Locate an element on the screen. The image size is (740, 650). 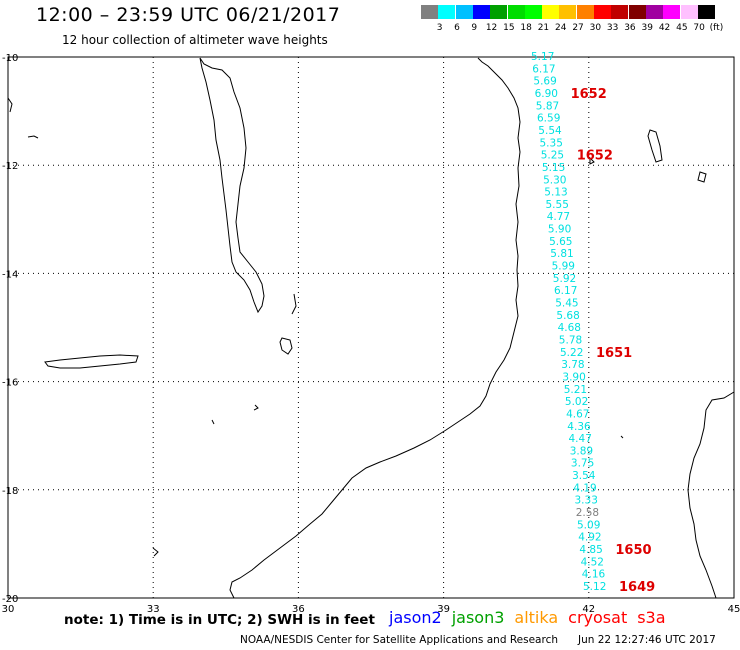
colorbar-label: 27 is located at coordinates (578, 28).